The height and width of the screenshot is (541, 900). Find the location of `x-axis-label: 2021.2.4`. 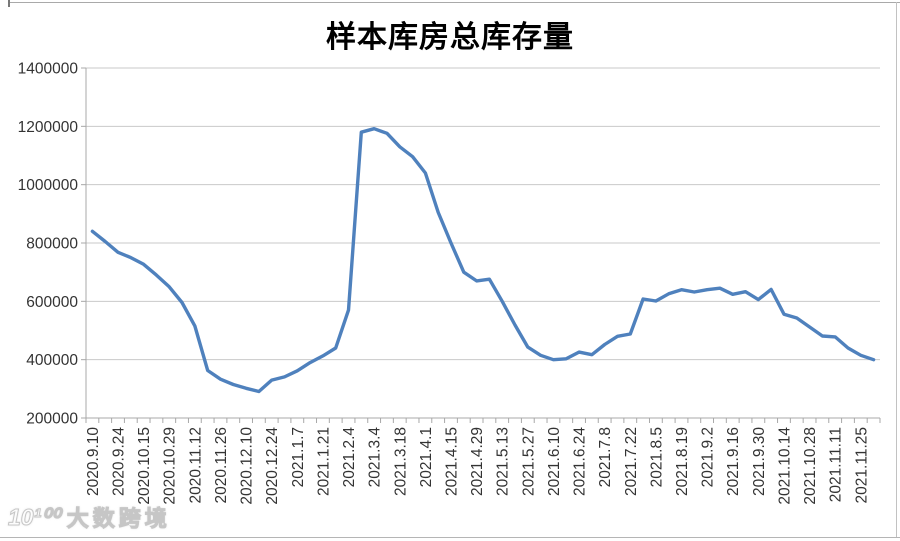

x-axis-label: 2021.2.4 is located at coordinates (349, 457).